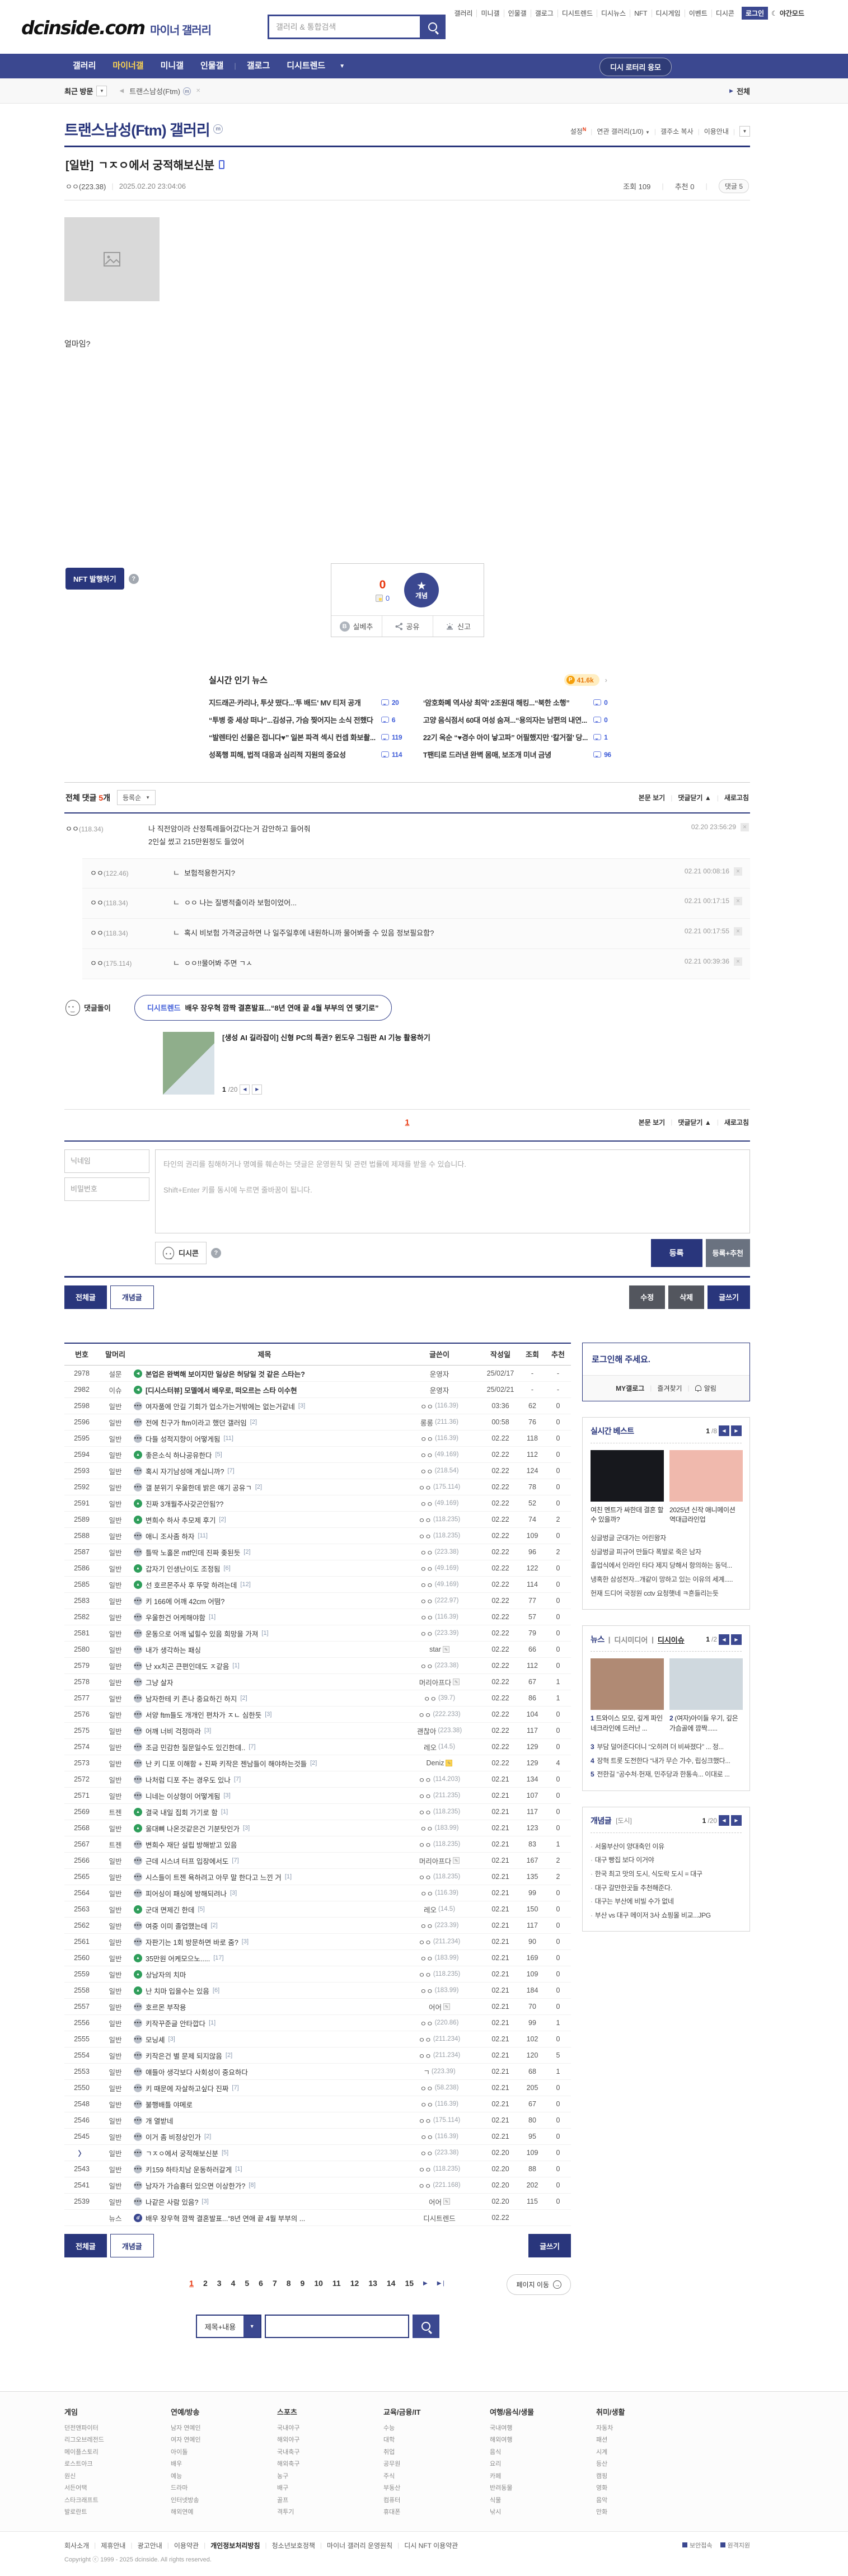 Image resolution: width=848 pixels, height=2576 pixels. What do you see at coordinates (179, 2489) in the screenshot?
I see `footer-link: 드라마` at bounding box center [179, 2489].